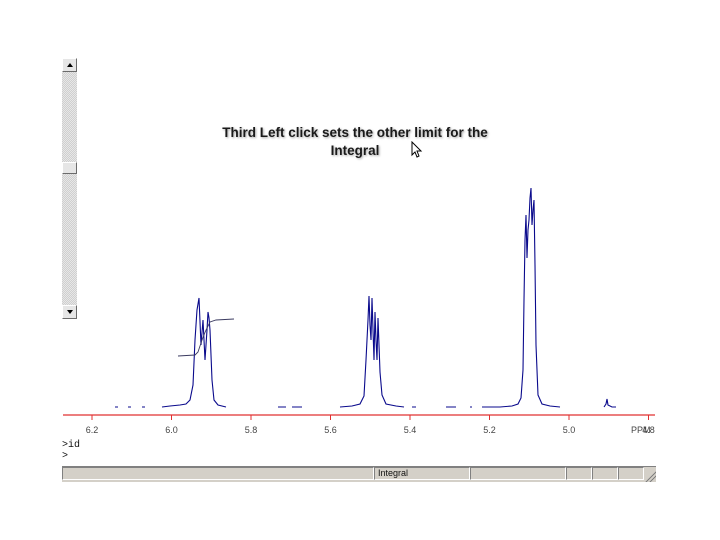  Describe the element at coordinates (330, 430) in the screenshot. I see `ppm-tick-label: 5.6` at that location.